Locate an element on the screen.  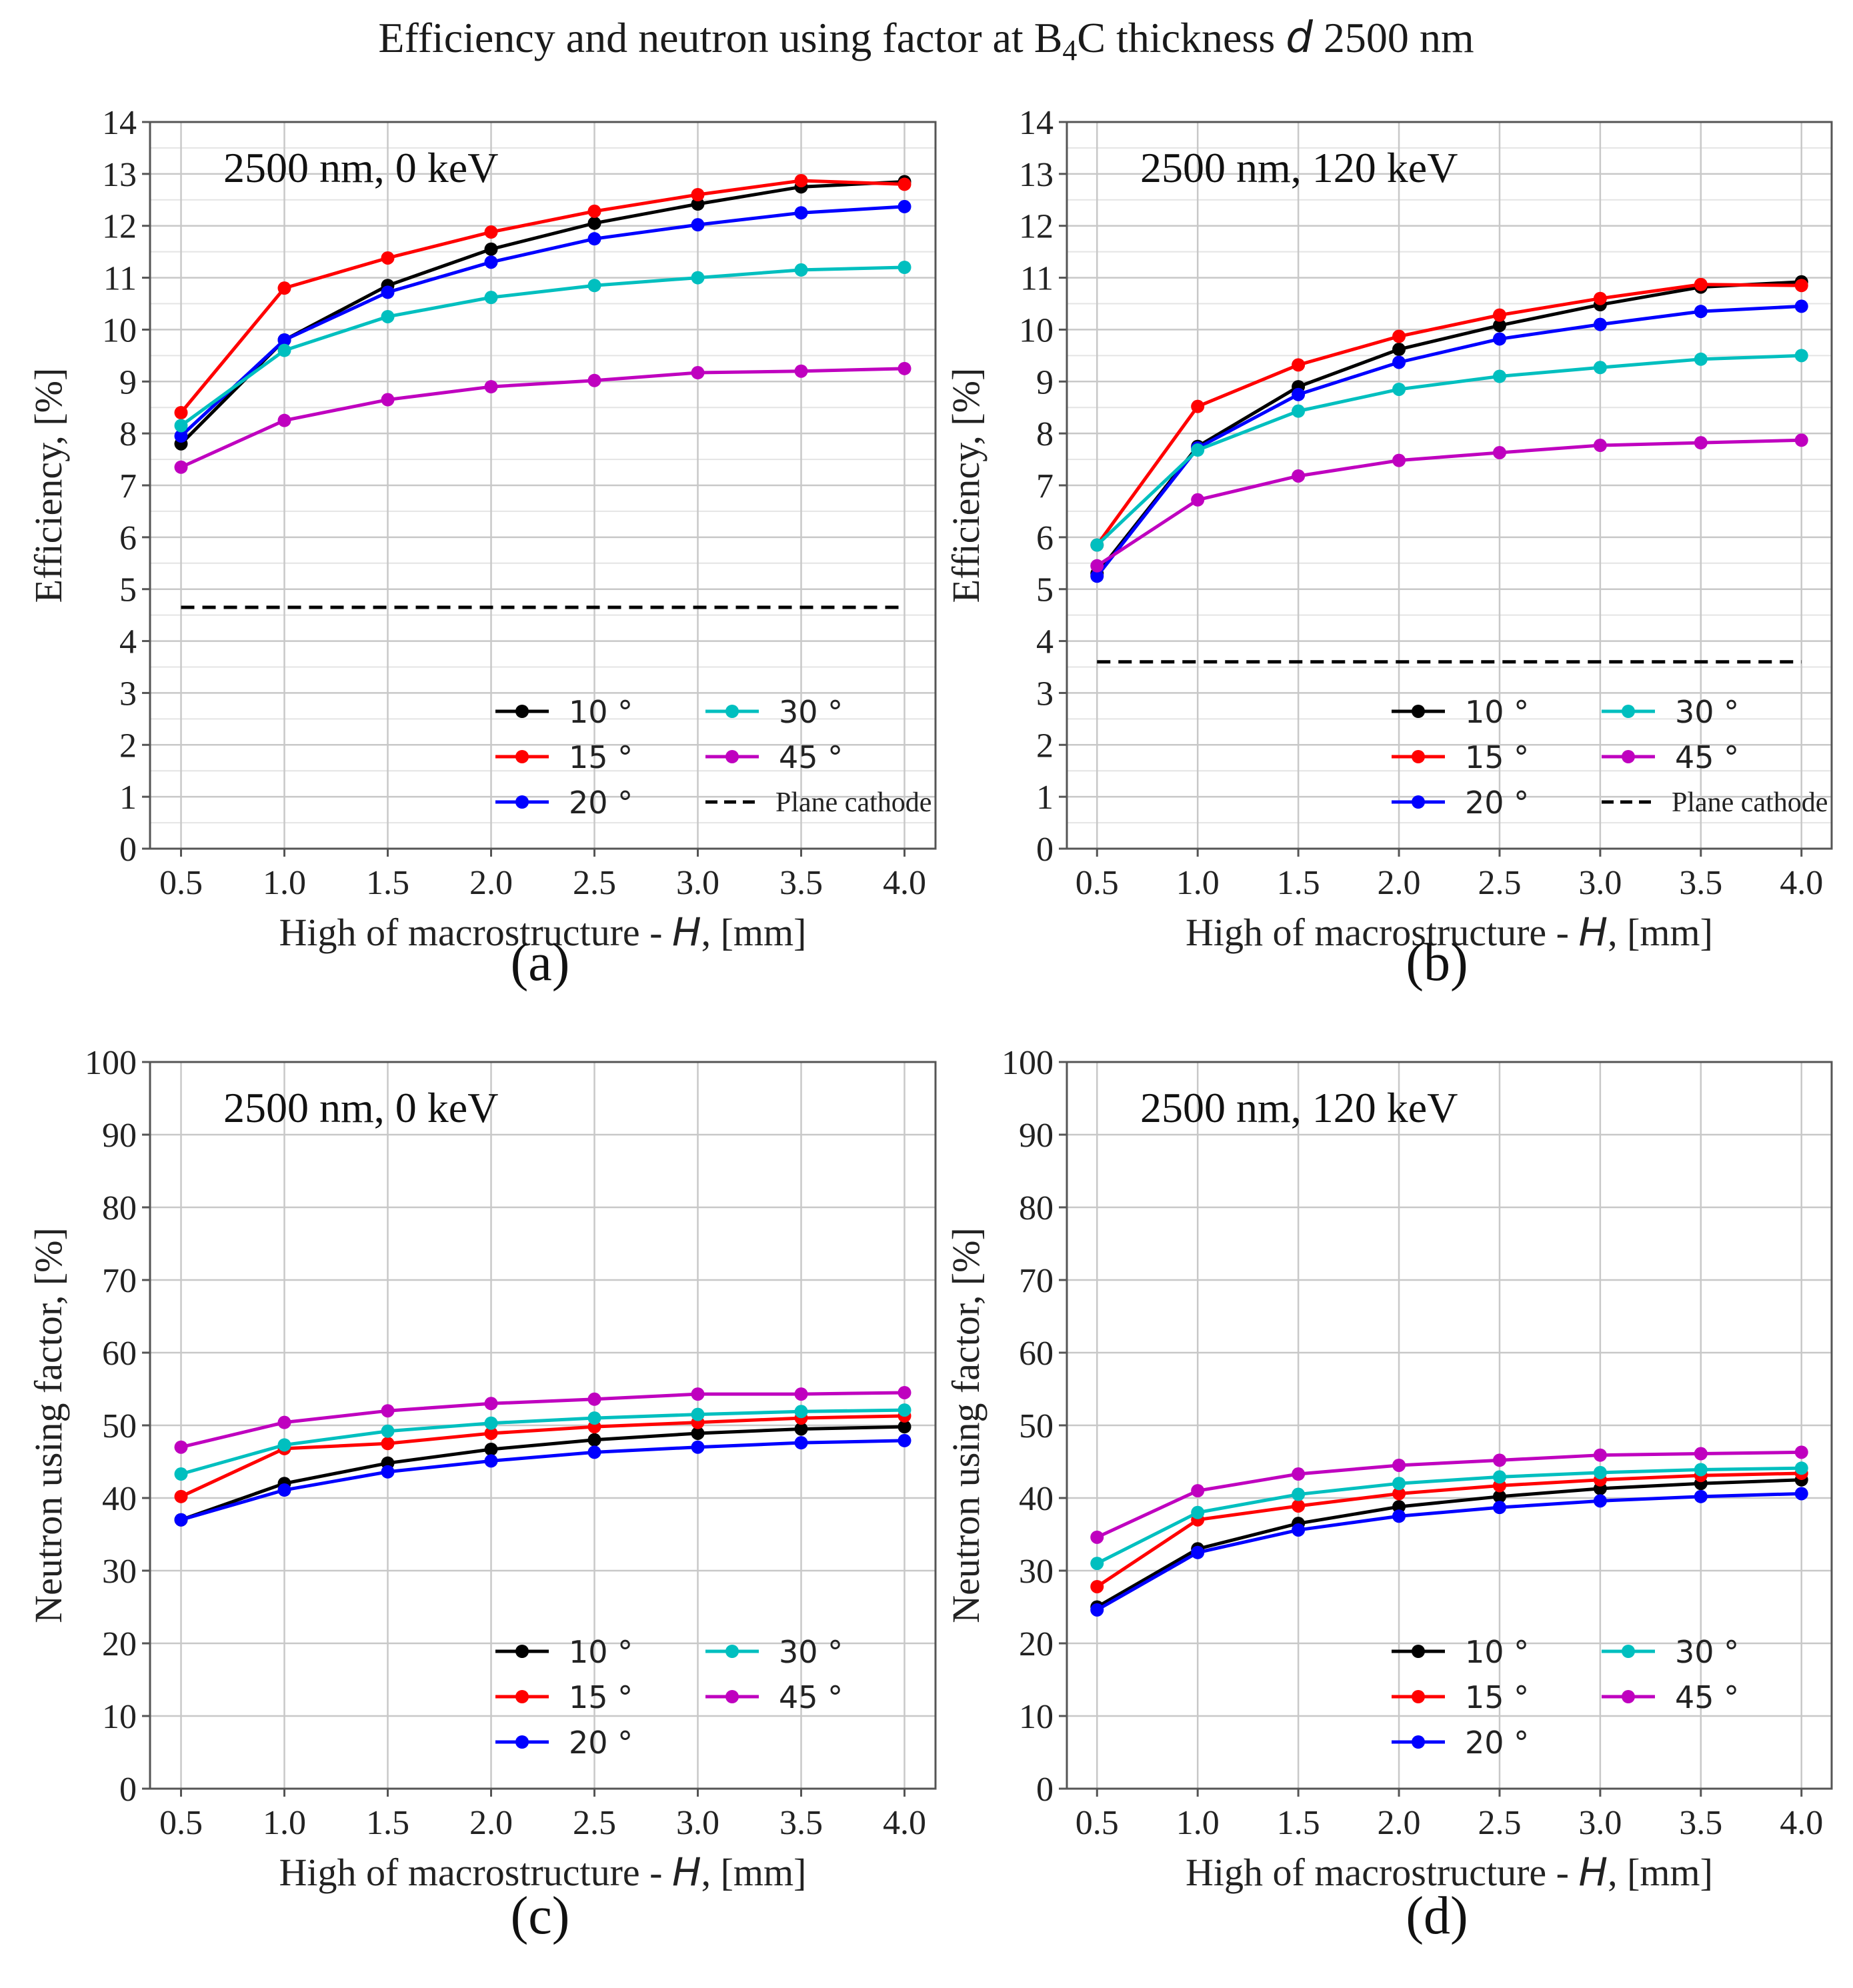
y-axis-label: Neutron using factor, [%] is located at coordinates (966, 1425).